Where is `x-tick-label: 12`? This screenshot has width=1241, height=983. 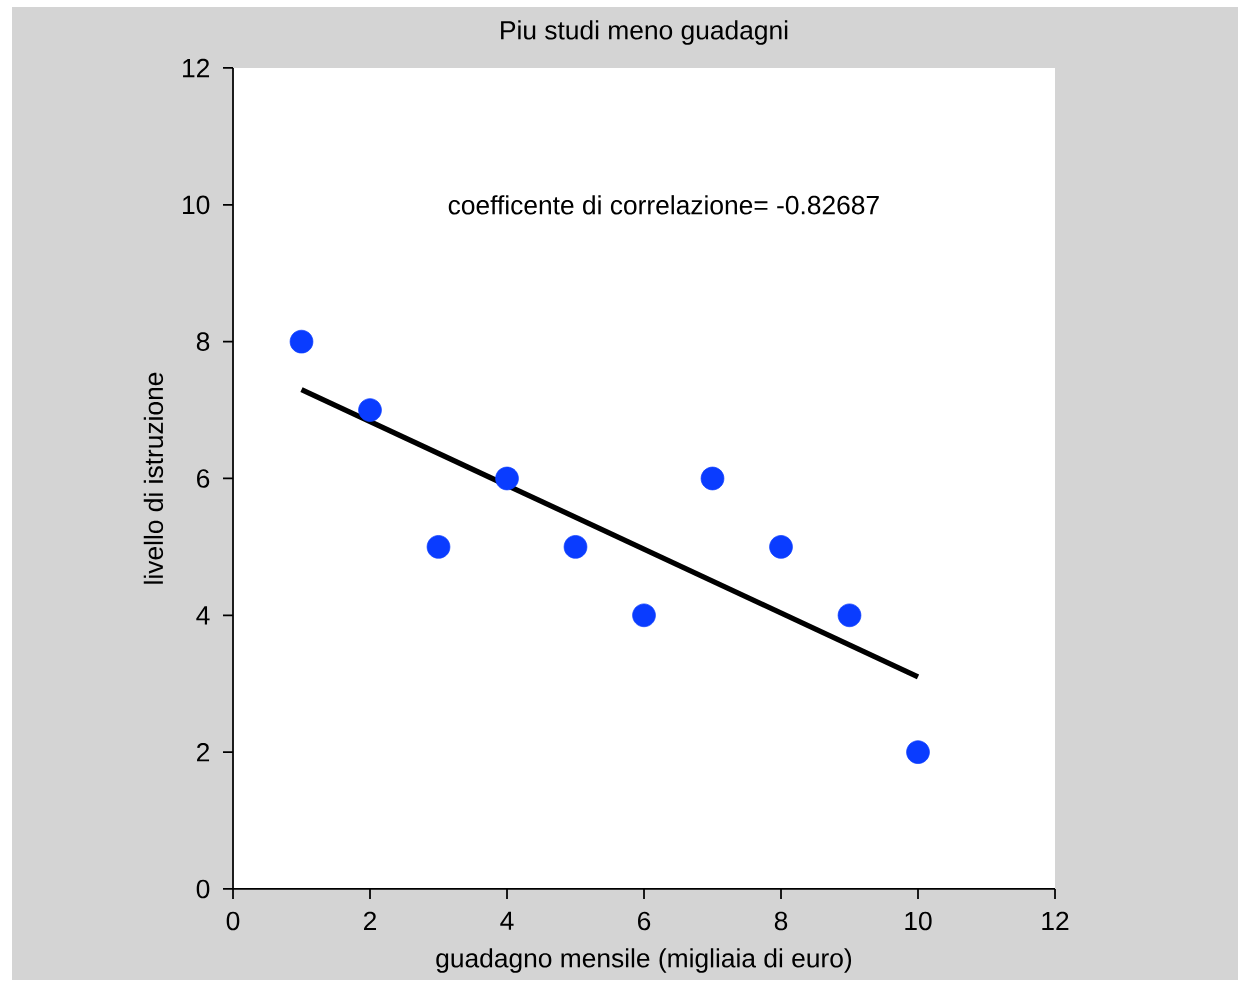 x-tick-label: 12 is located at coordinates (1055, 921).